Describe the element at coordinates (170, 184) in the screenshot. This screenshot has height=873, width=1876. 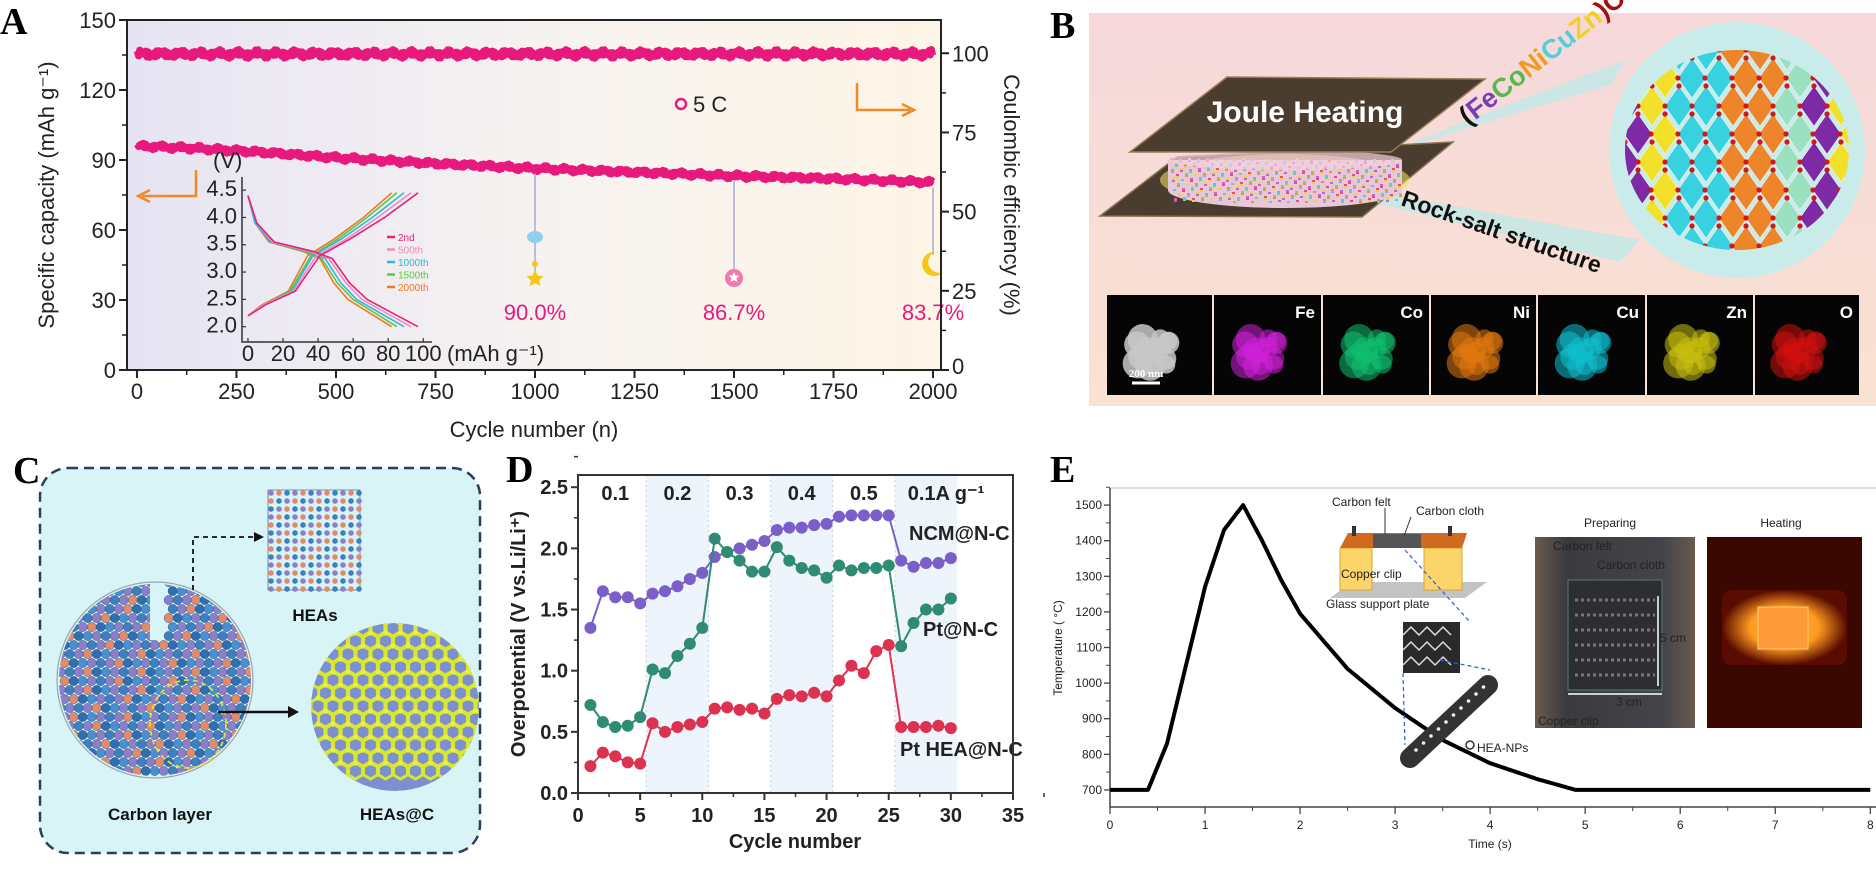
I see `left-axis-arrow-icon` at that location.